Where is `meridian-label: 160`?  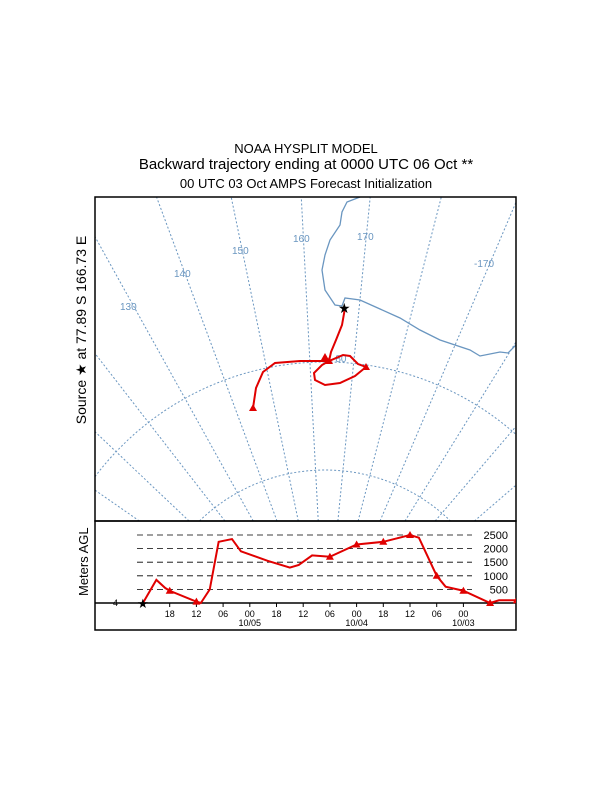 meridian-label: 160 is located at coordinates (301, 239).